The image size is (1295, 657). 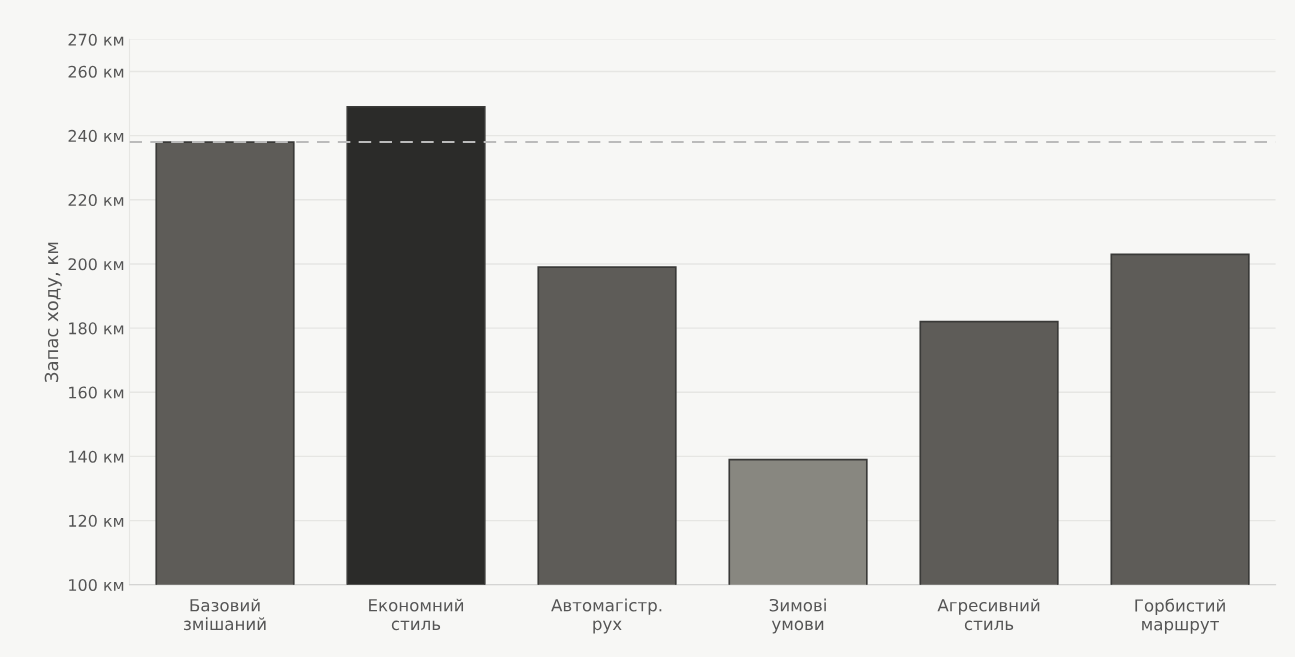 What do you see at coordinates (606, 616) in the screenshot?
I see `x-tick-label: Автомагістр. рух` at bounding box center [606, 616].